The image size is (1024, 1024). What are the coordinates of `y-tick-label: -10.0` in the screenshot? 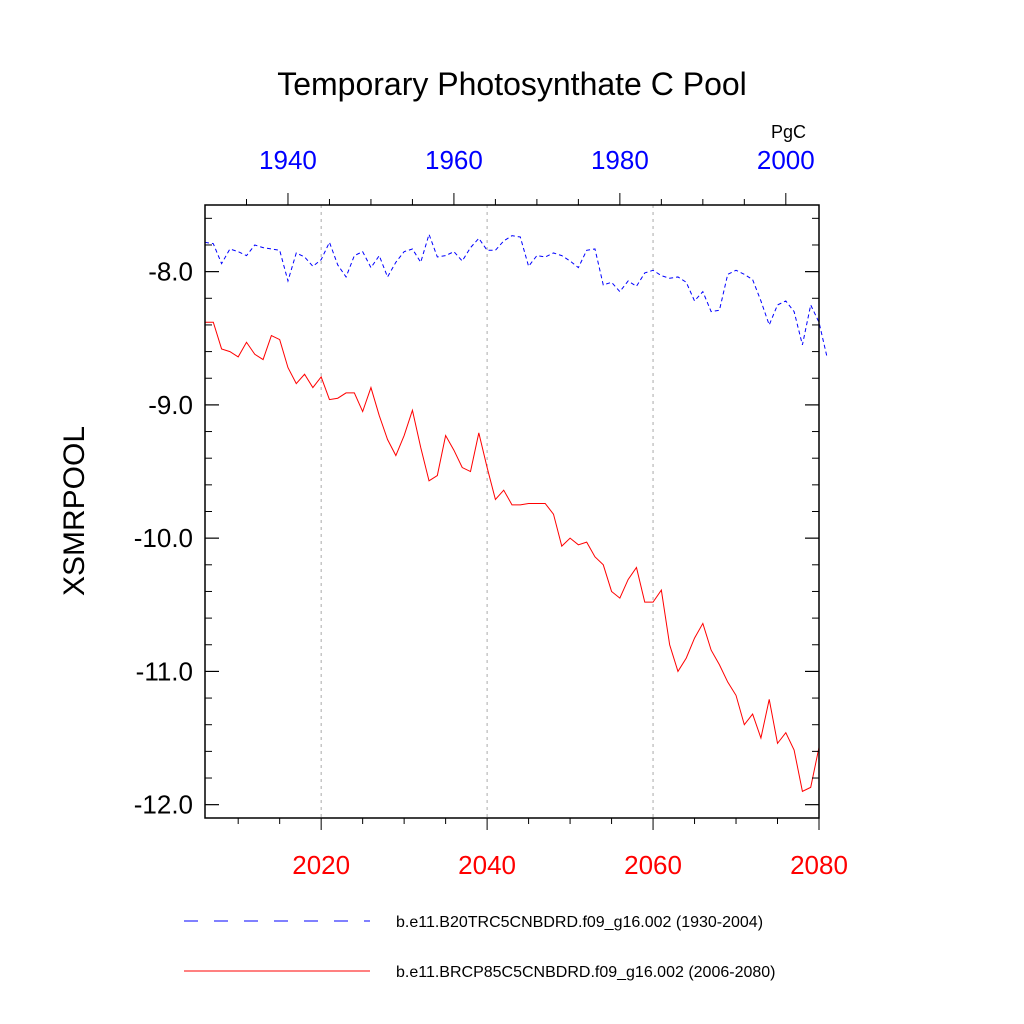 It's located at (163, 538).